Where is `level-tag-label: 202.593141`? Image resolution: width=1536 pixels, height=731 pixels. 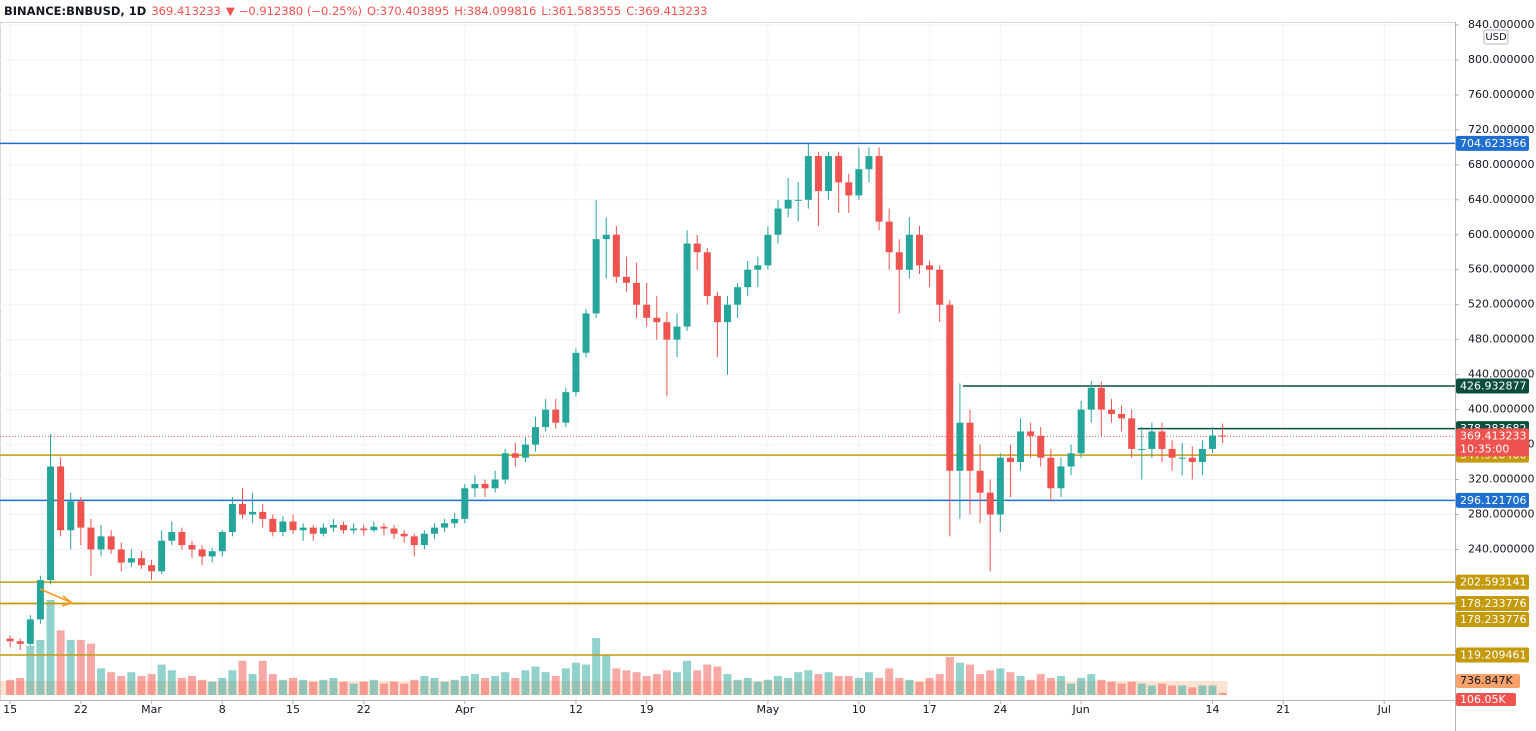 level-tag-label: 202.593141 is located at coordinates (1493, 582).